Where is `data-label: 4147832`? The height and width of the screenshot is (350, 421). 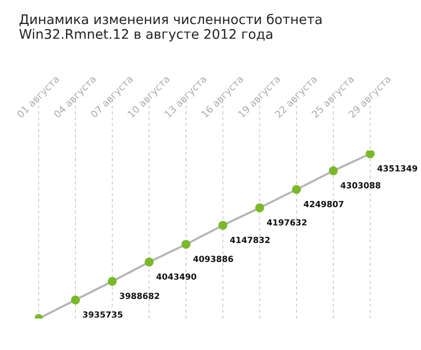 data-label: 4147832 is located at coordinates (250, 240).